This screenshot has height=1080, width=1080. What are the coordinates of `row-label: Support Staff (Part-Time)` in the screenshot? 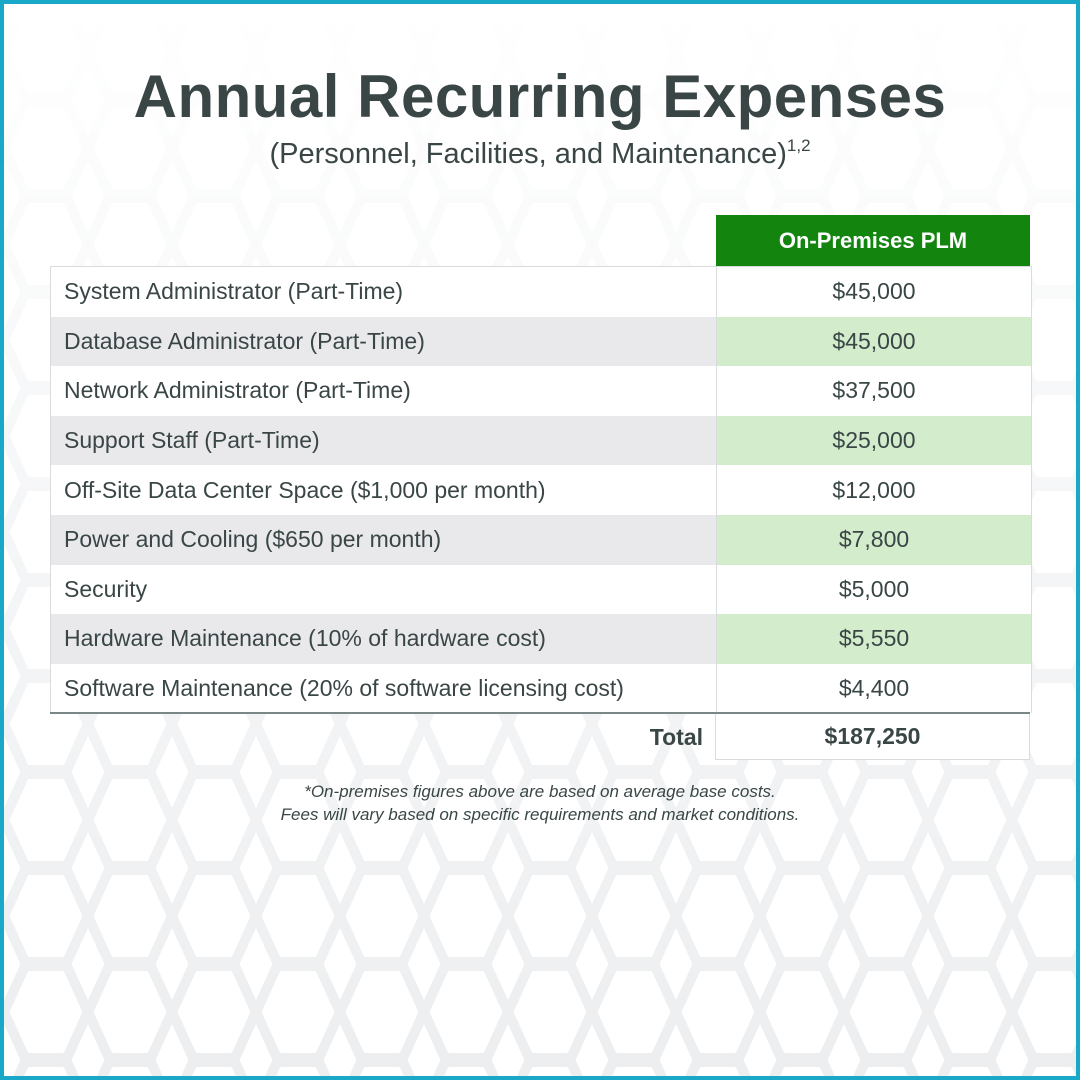 It's located at (383, 440).